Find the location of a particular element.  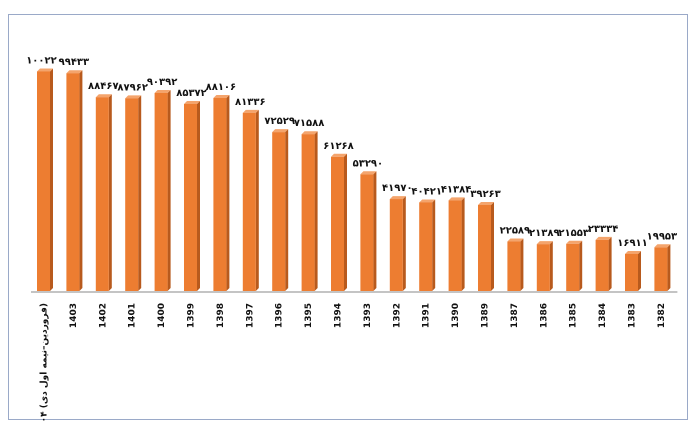

value-label-11: ۵۳۲۹۰ is located at coordinates (368, 163).